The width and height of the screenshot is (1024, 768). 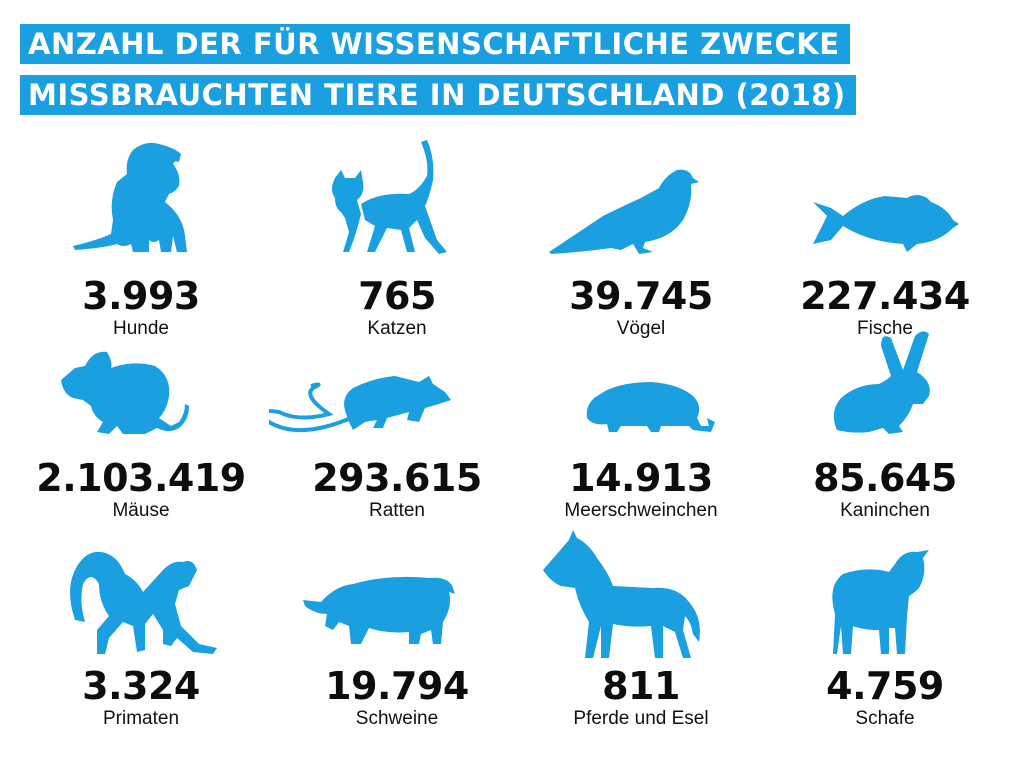 What do you see at coordinates (141, 328) in the screenshot?
I see `label-dogs: Hunde` at bounding box center [141, 328].